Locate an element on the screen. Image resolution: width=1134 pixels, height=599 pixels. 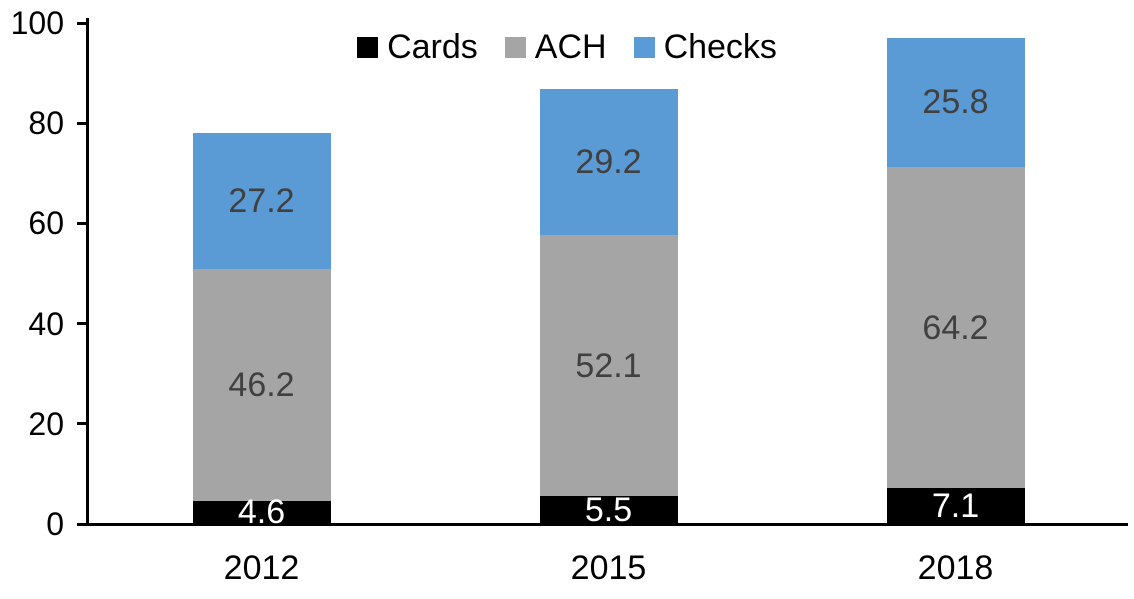
y-axis-tick-label: 0 is located at coordinates (55, 524).